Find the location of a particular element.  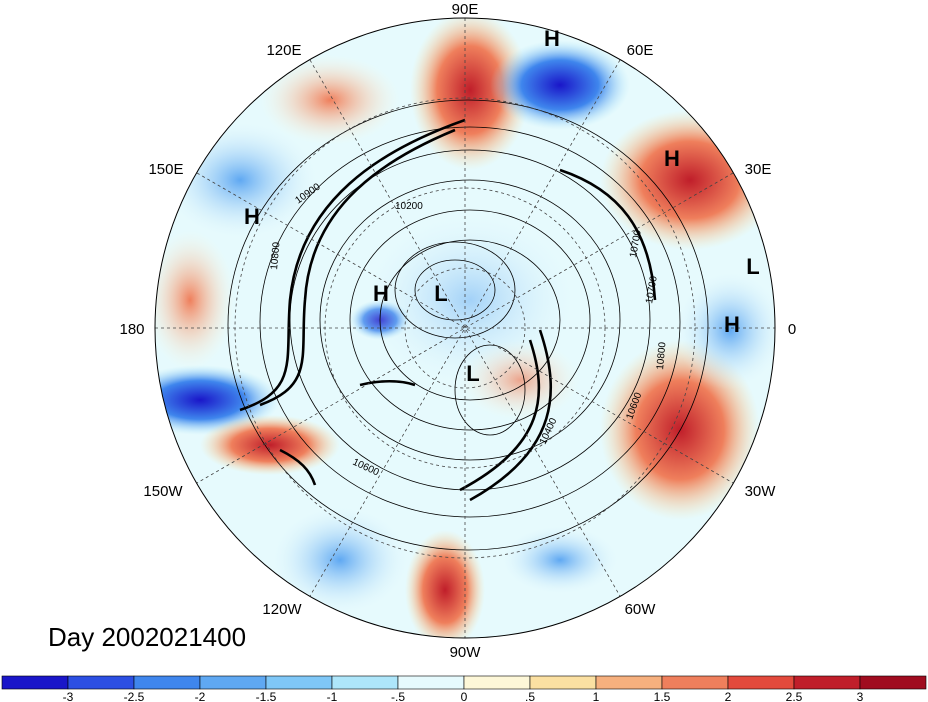

colorbar-tick-label: -2.5 is located at coordinates (134, 696).